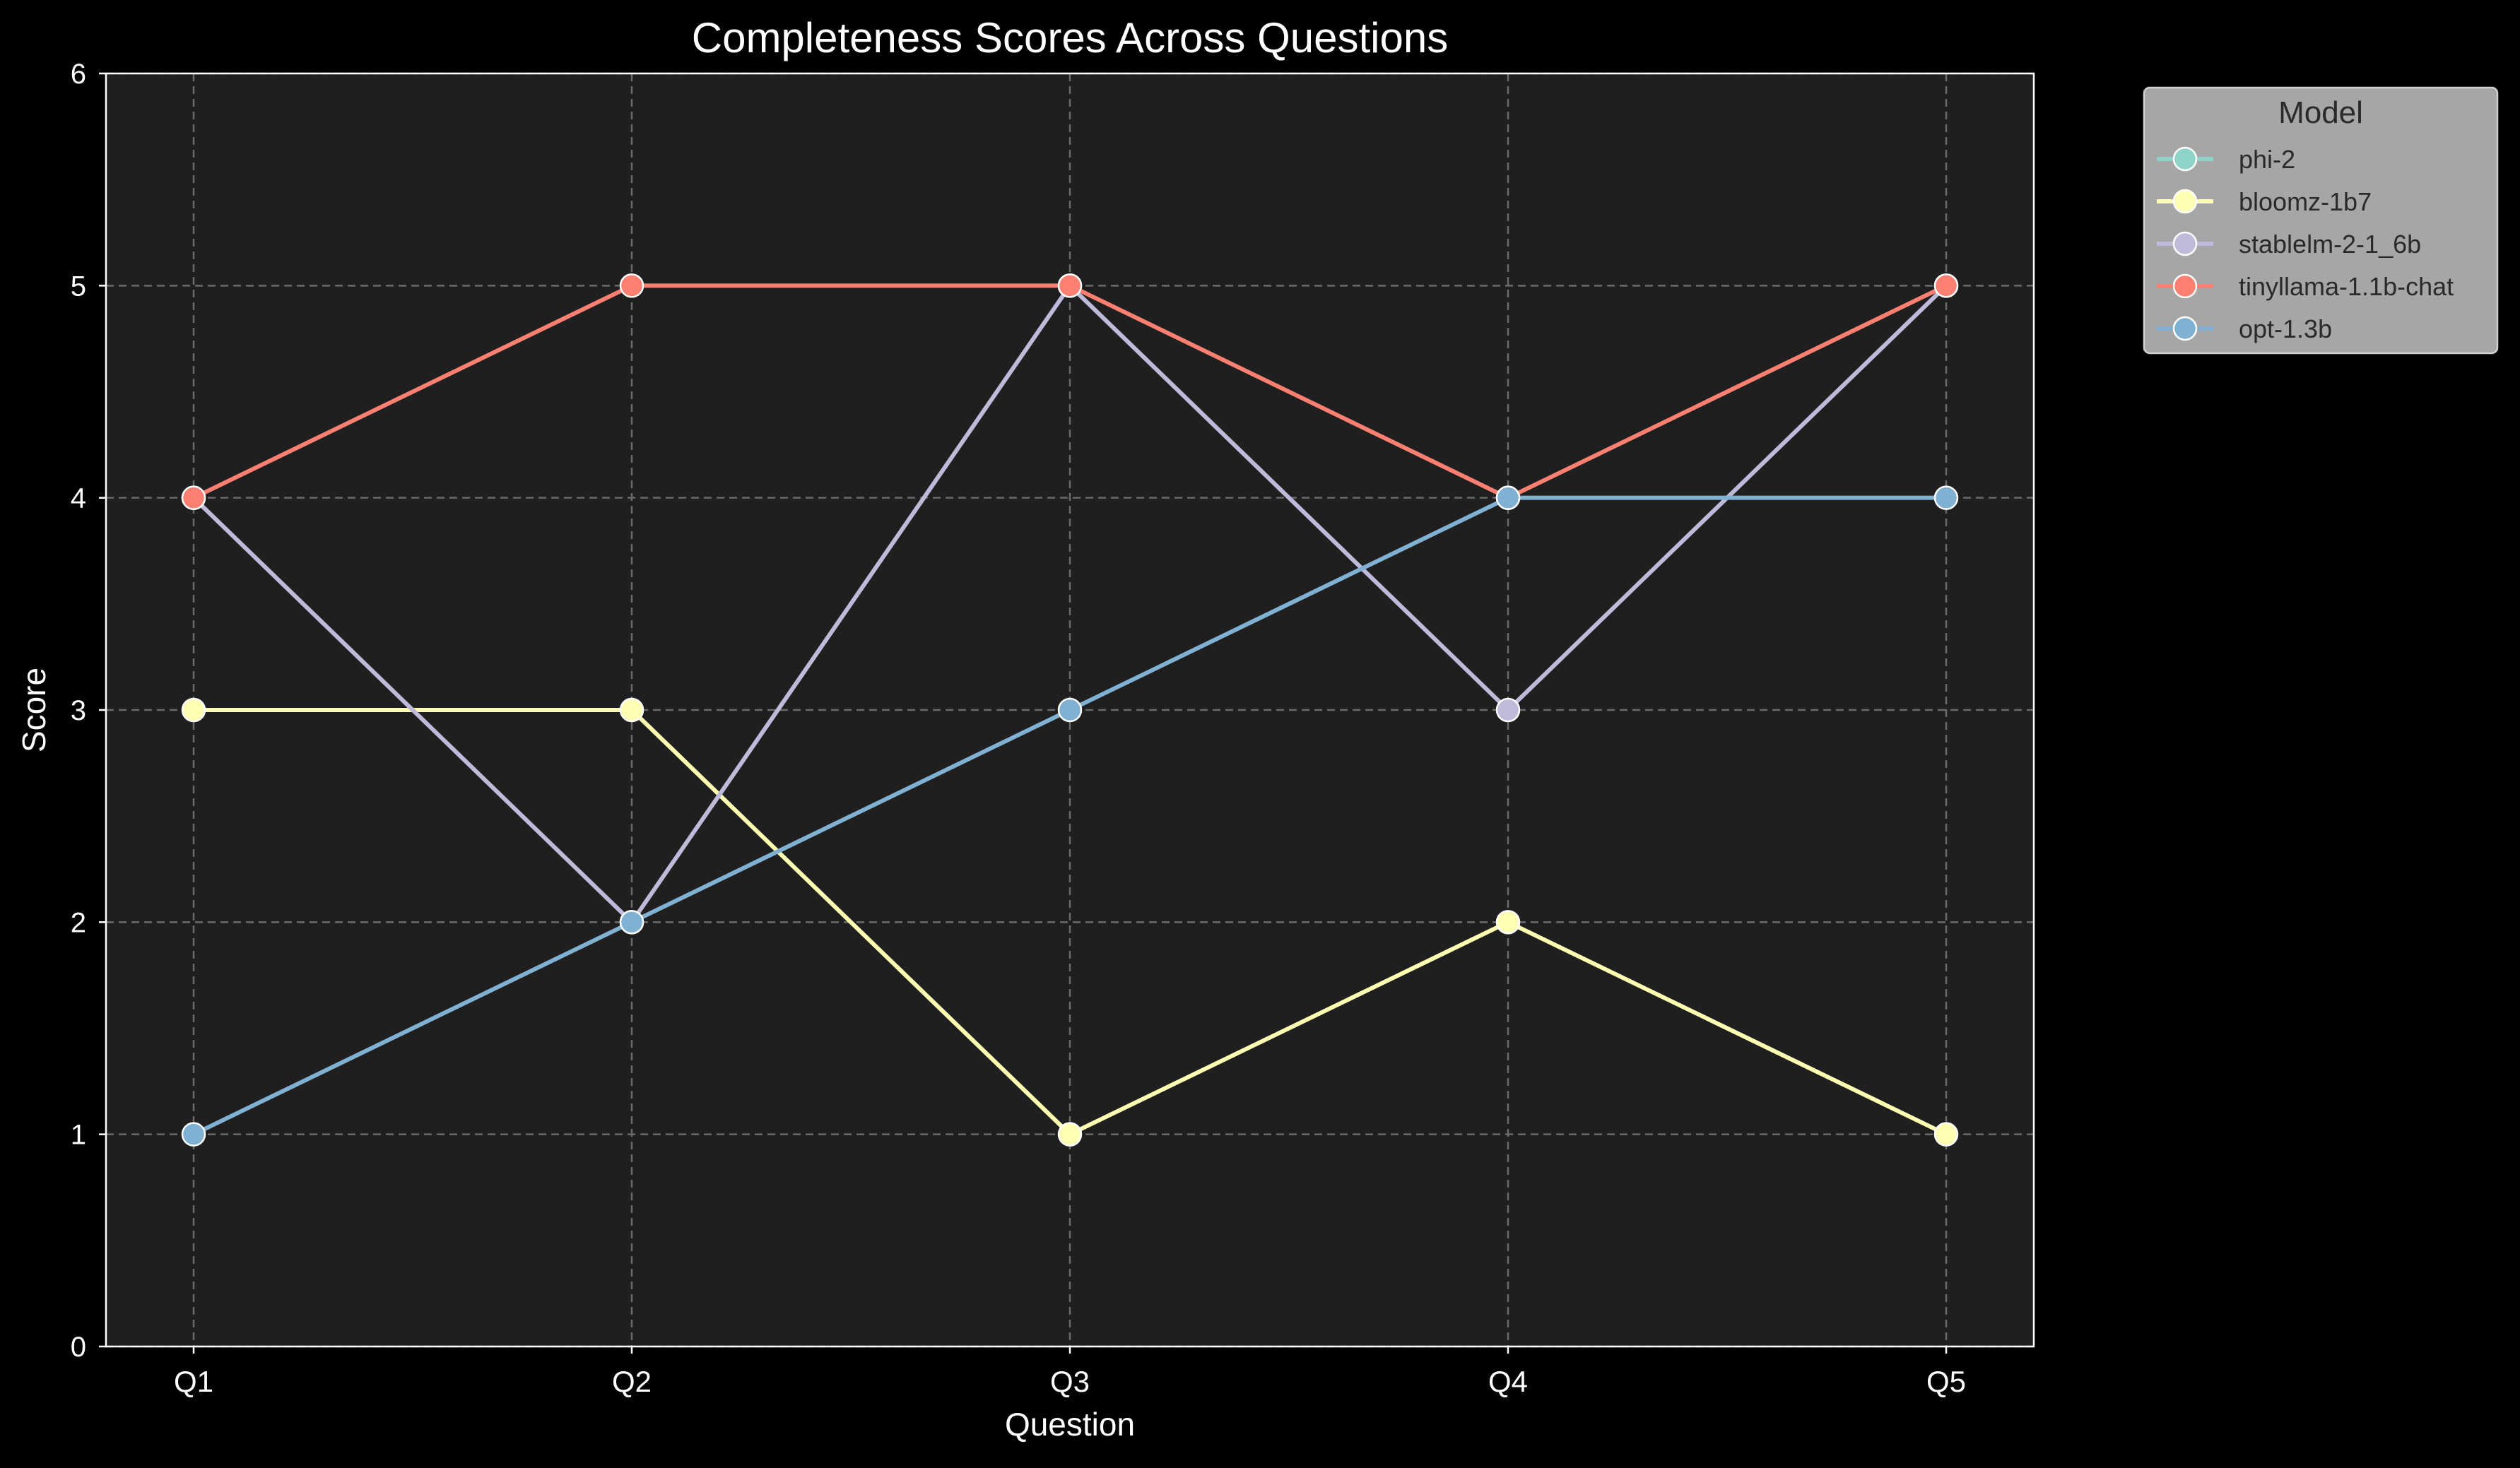 Image resolution: width=2520 pixels, height=1468 pixels. Describe the element at coordinates (2226, 159) in the screenshot. I see `legend-item-phi-2: phi-2` at that location.